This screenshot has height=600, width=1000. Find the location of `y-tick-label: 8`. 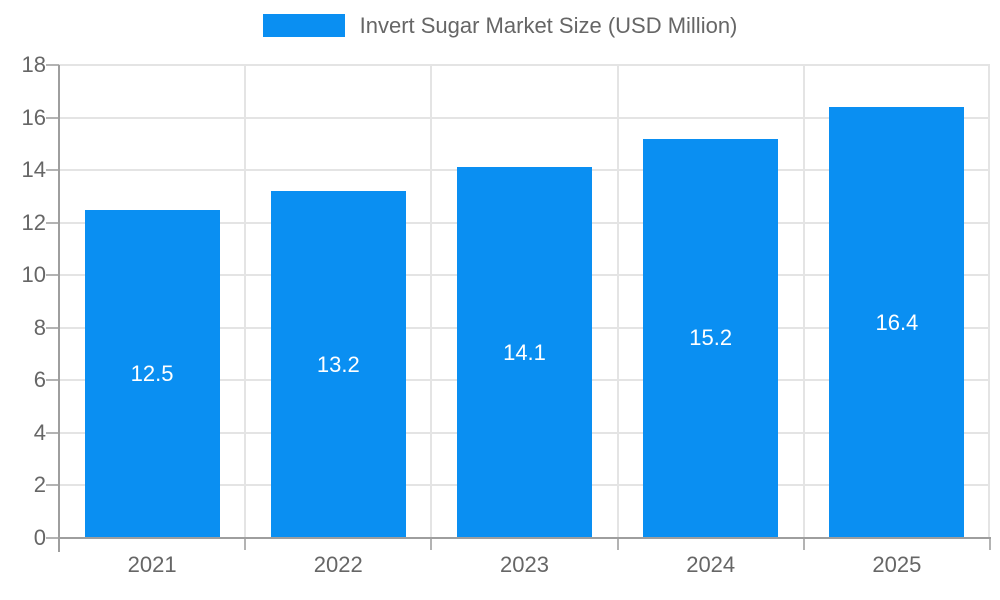

y-tick-label: 8 is located at coordinates (39, 327).